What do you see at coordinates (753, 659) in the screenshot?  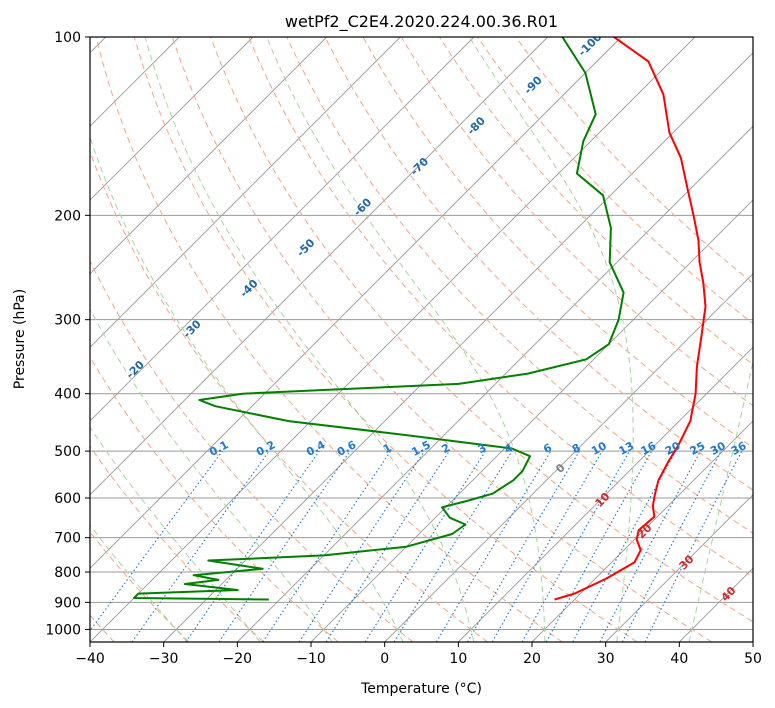 I see `x-tick-label: 50` at bounding box center [753, 659].